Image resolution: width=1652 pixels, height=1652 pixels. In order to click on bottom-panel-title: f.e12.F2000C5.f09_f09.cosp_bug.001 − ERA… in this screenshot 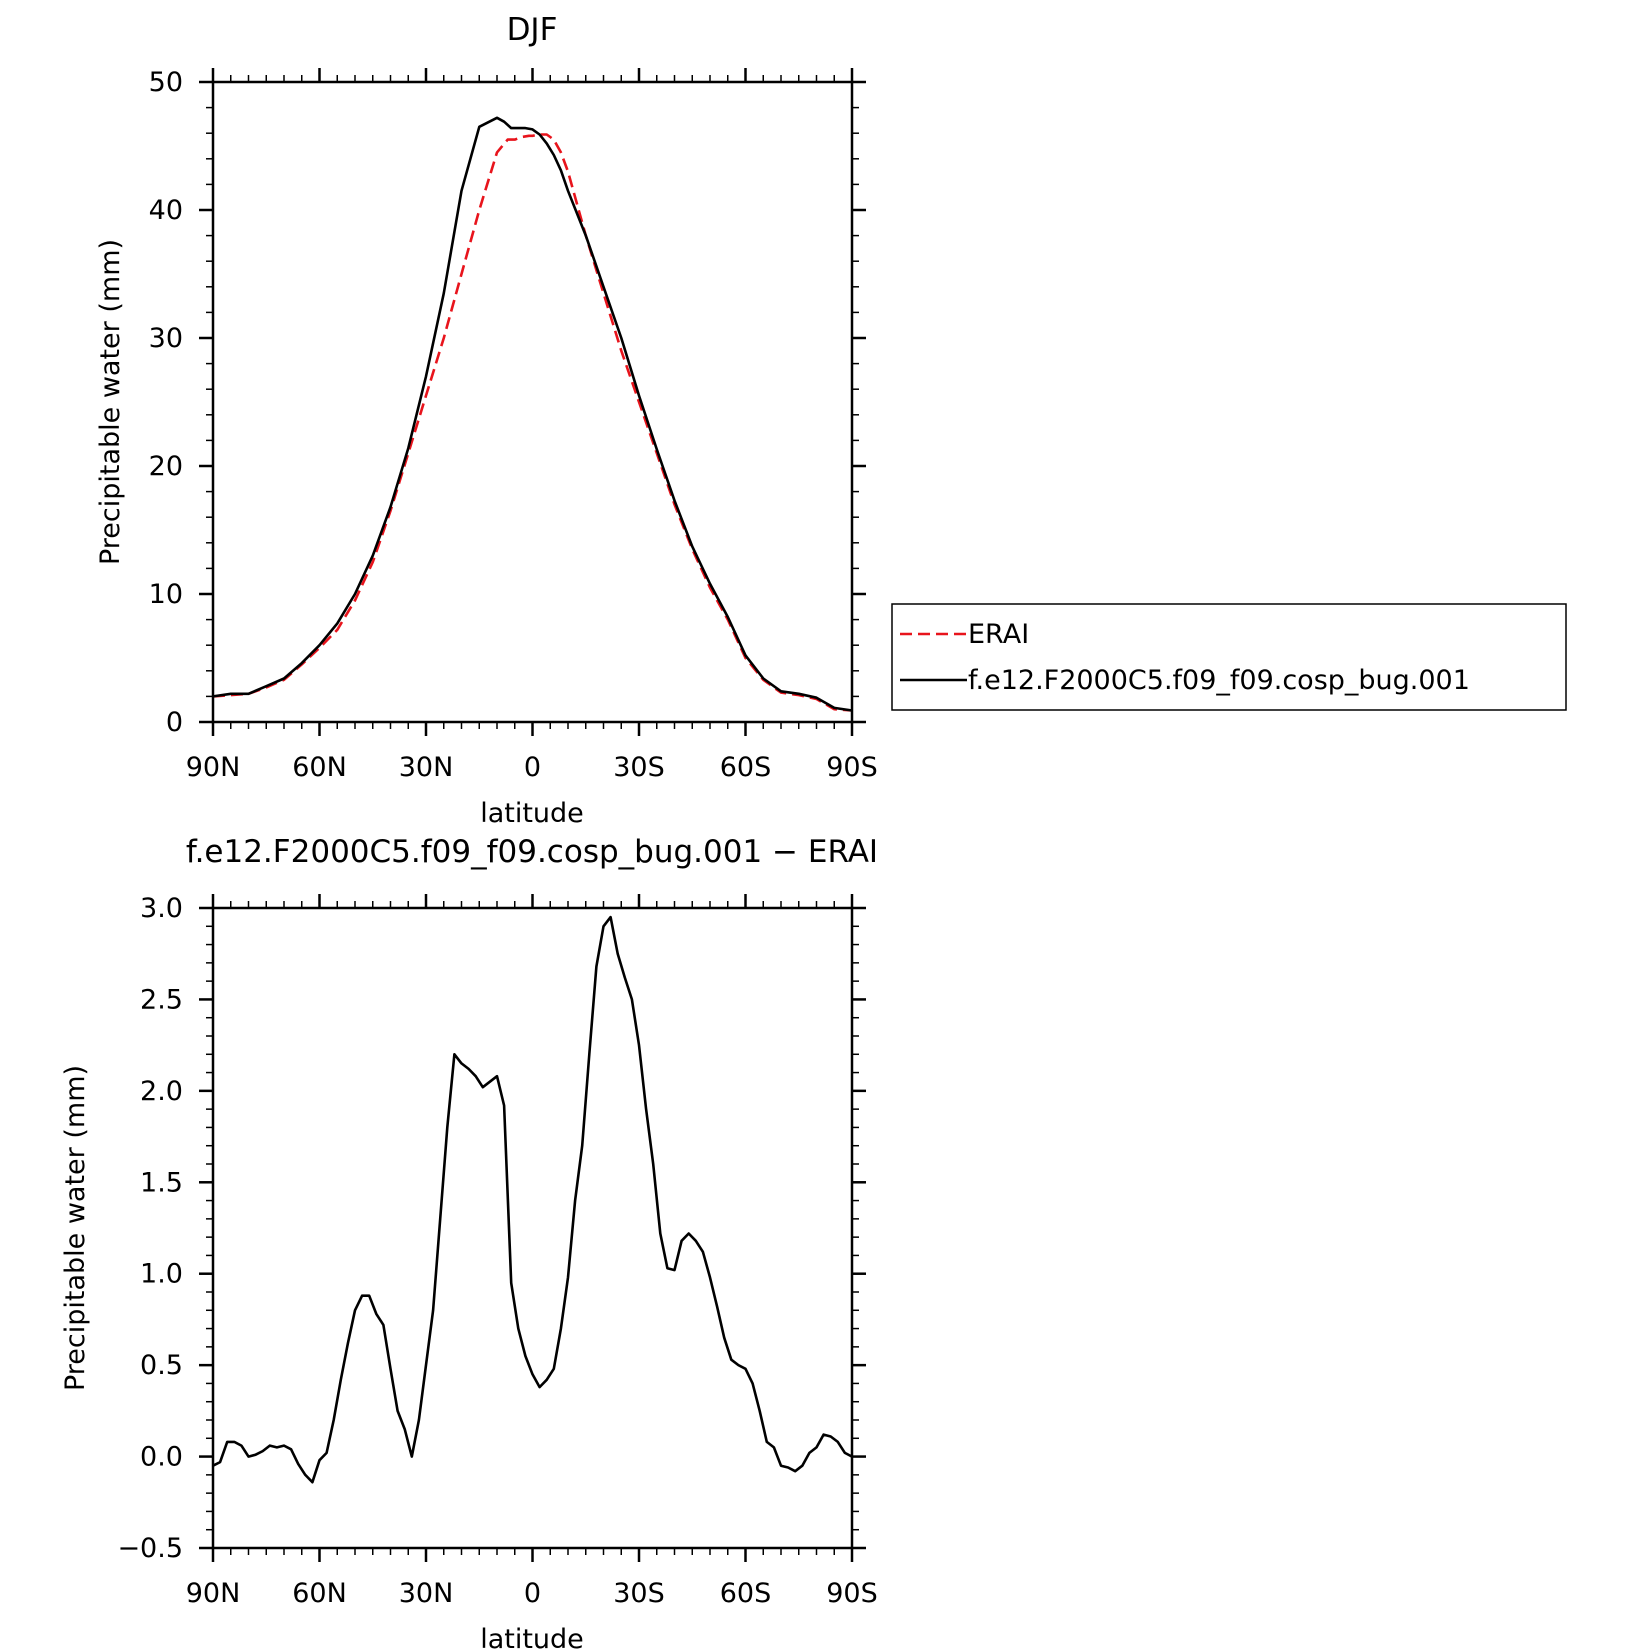, I will do `click(532, 852)`.